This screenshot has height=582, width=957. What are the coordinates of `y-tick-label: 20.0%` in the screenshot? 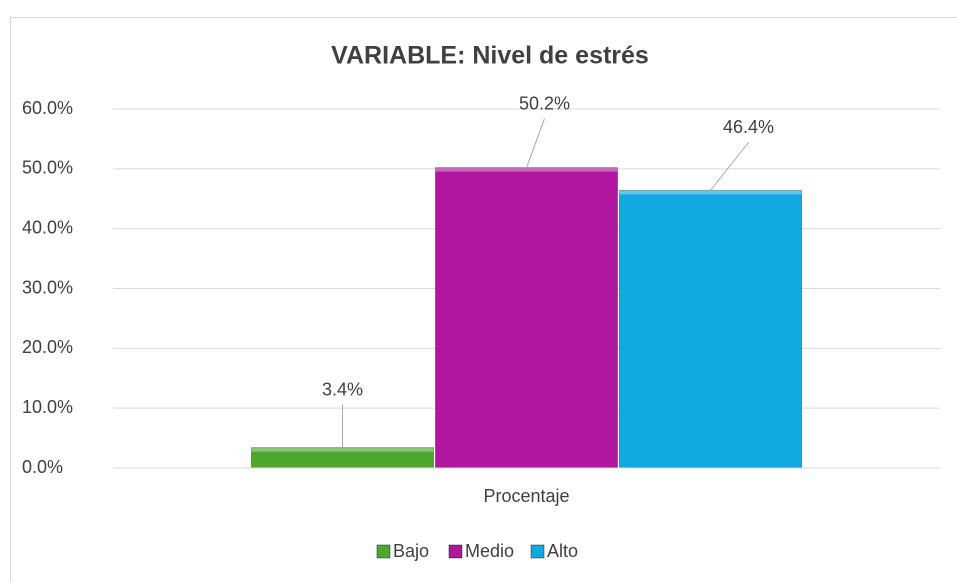 It's located at (47, 347).